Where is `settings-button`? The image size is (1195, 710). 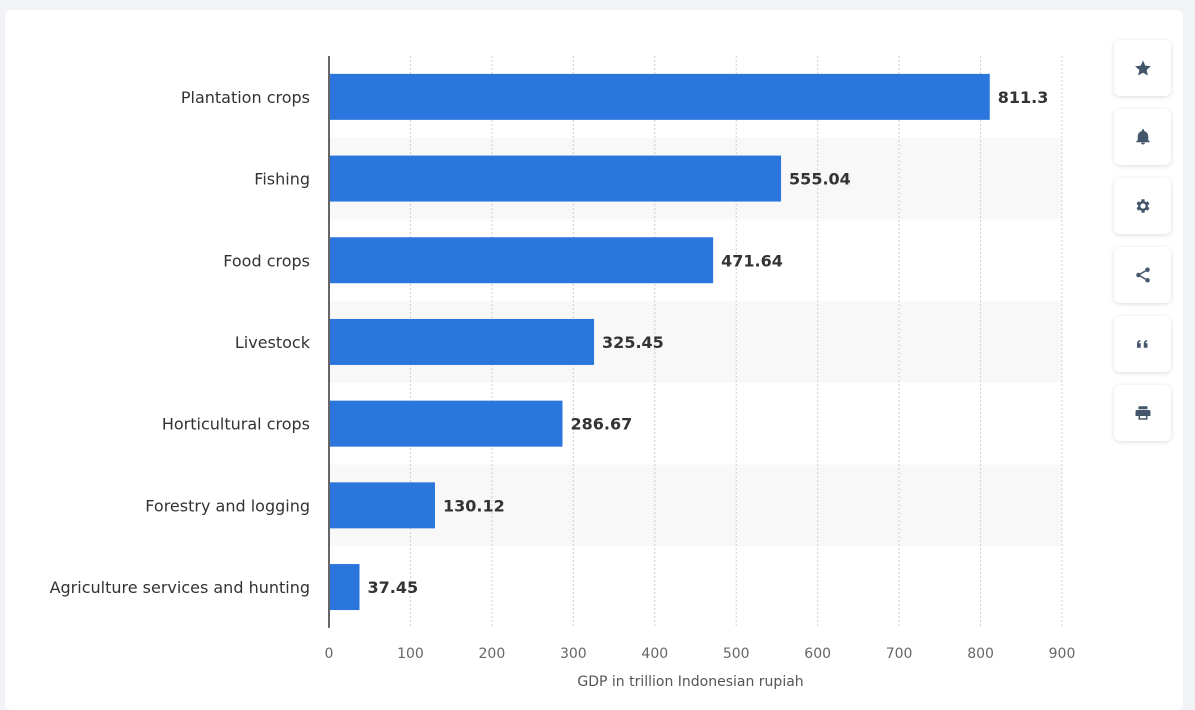 settings-button is located at coordinates (1142, 206).